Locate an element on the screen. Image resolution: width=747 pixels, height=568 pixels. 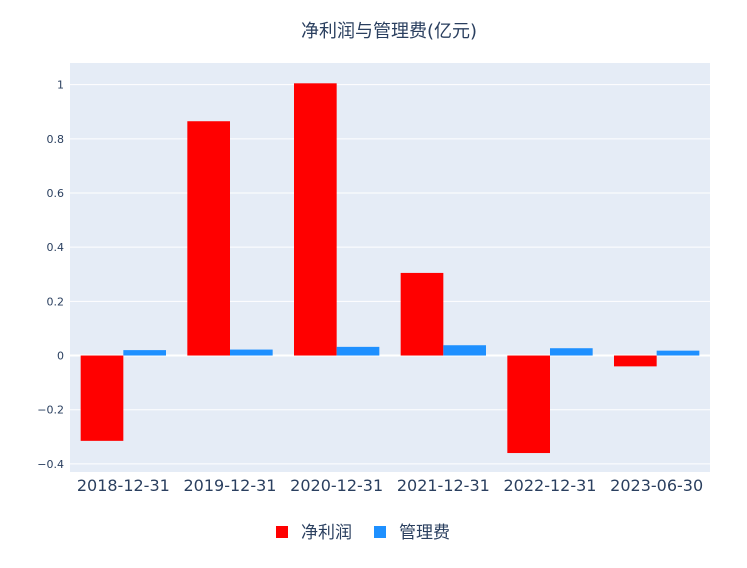
y-axis-ticks: −0.4 −0.2 0 0.2 0.4 0.6 0.8 1 is located at coordinates (50, 275).